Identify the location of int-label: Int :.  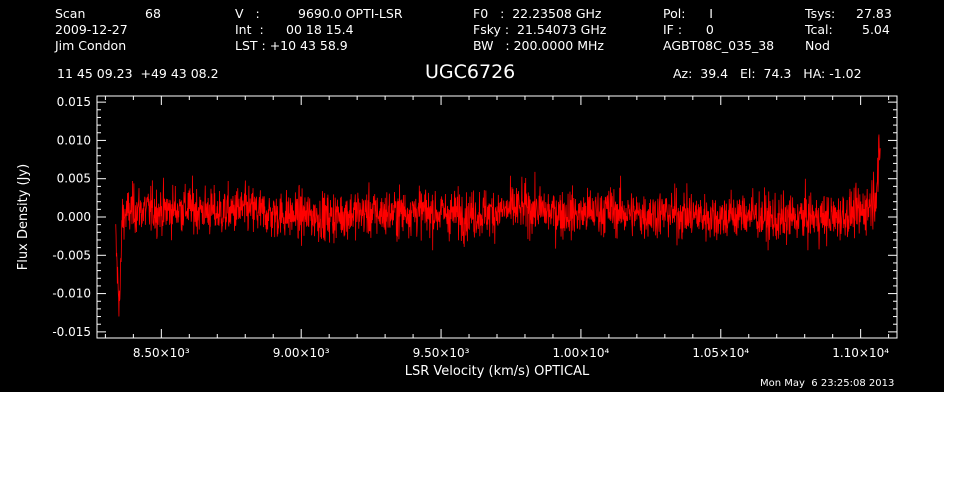
(249, 29).